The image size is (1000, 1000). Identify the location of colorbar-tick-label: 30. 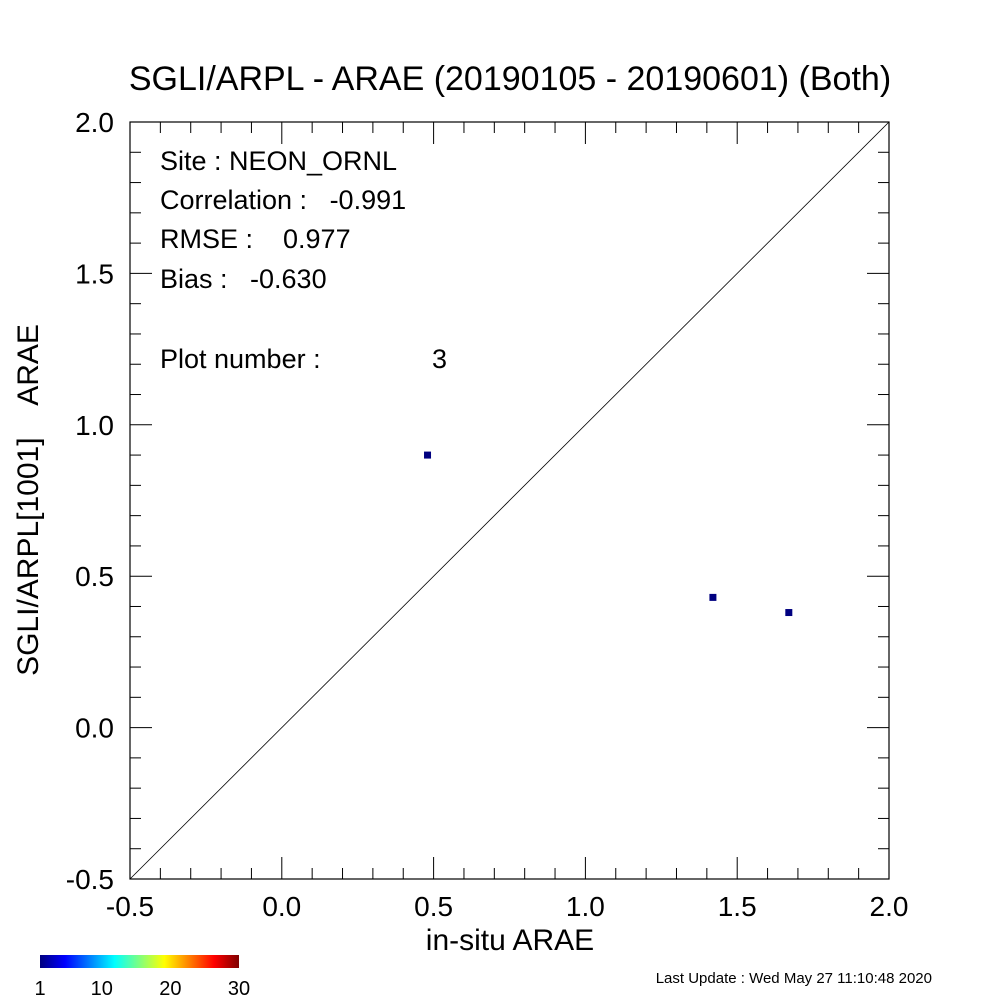
(239, 989).